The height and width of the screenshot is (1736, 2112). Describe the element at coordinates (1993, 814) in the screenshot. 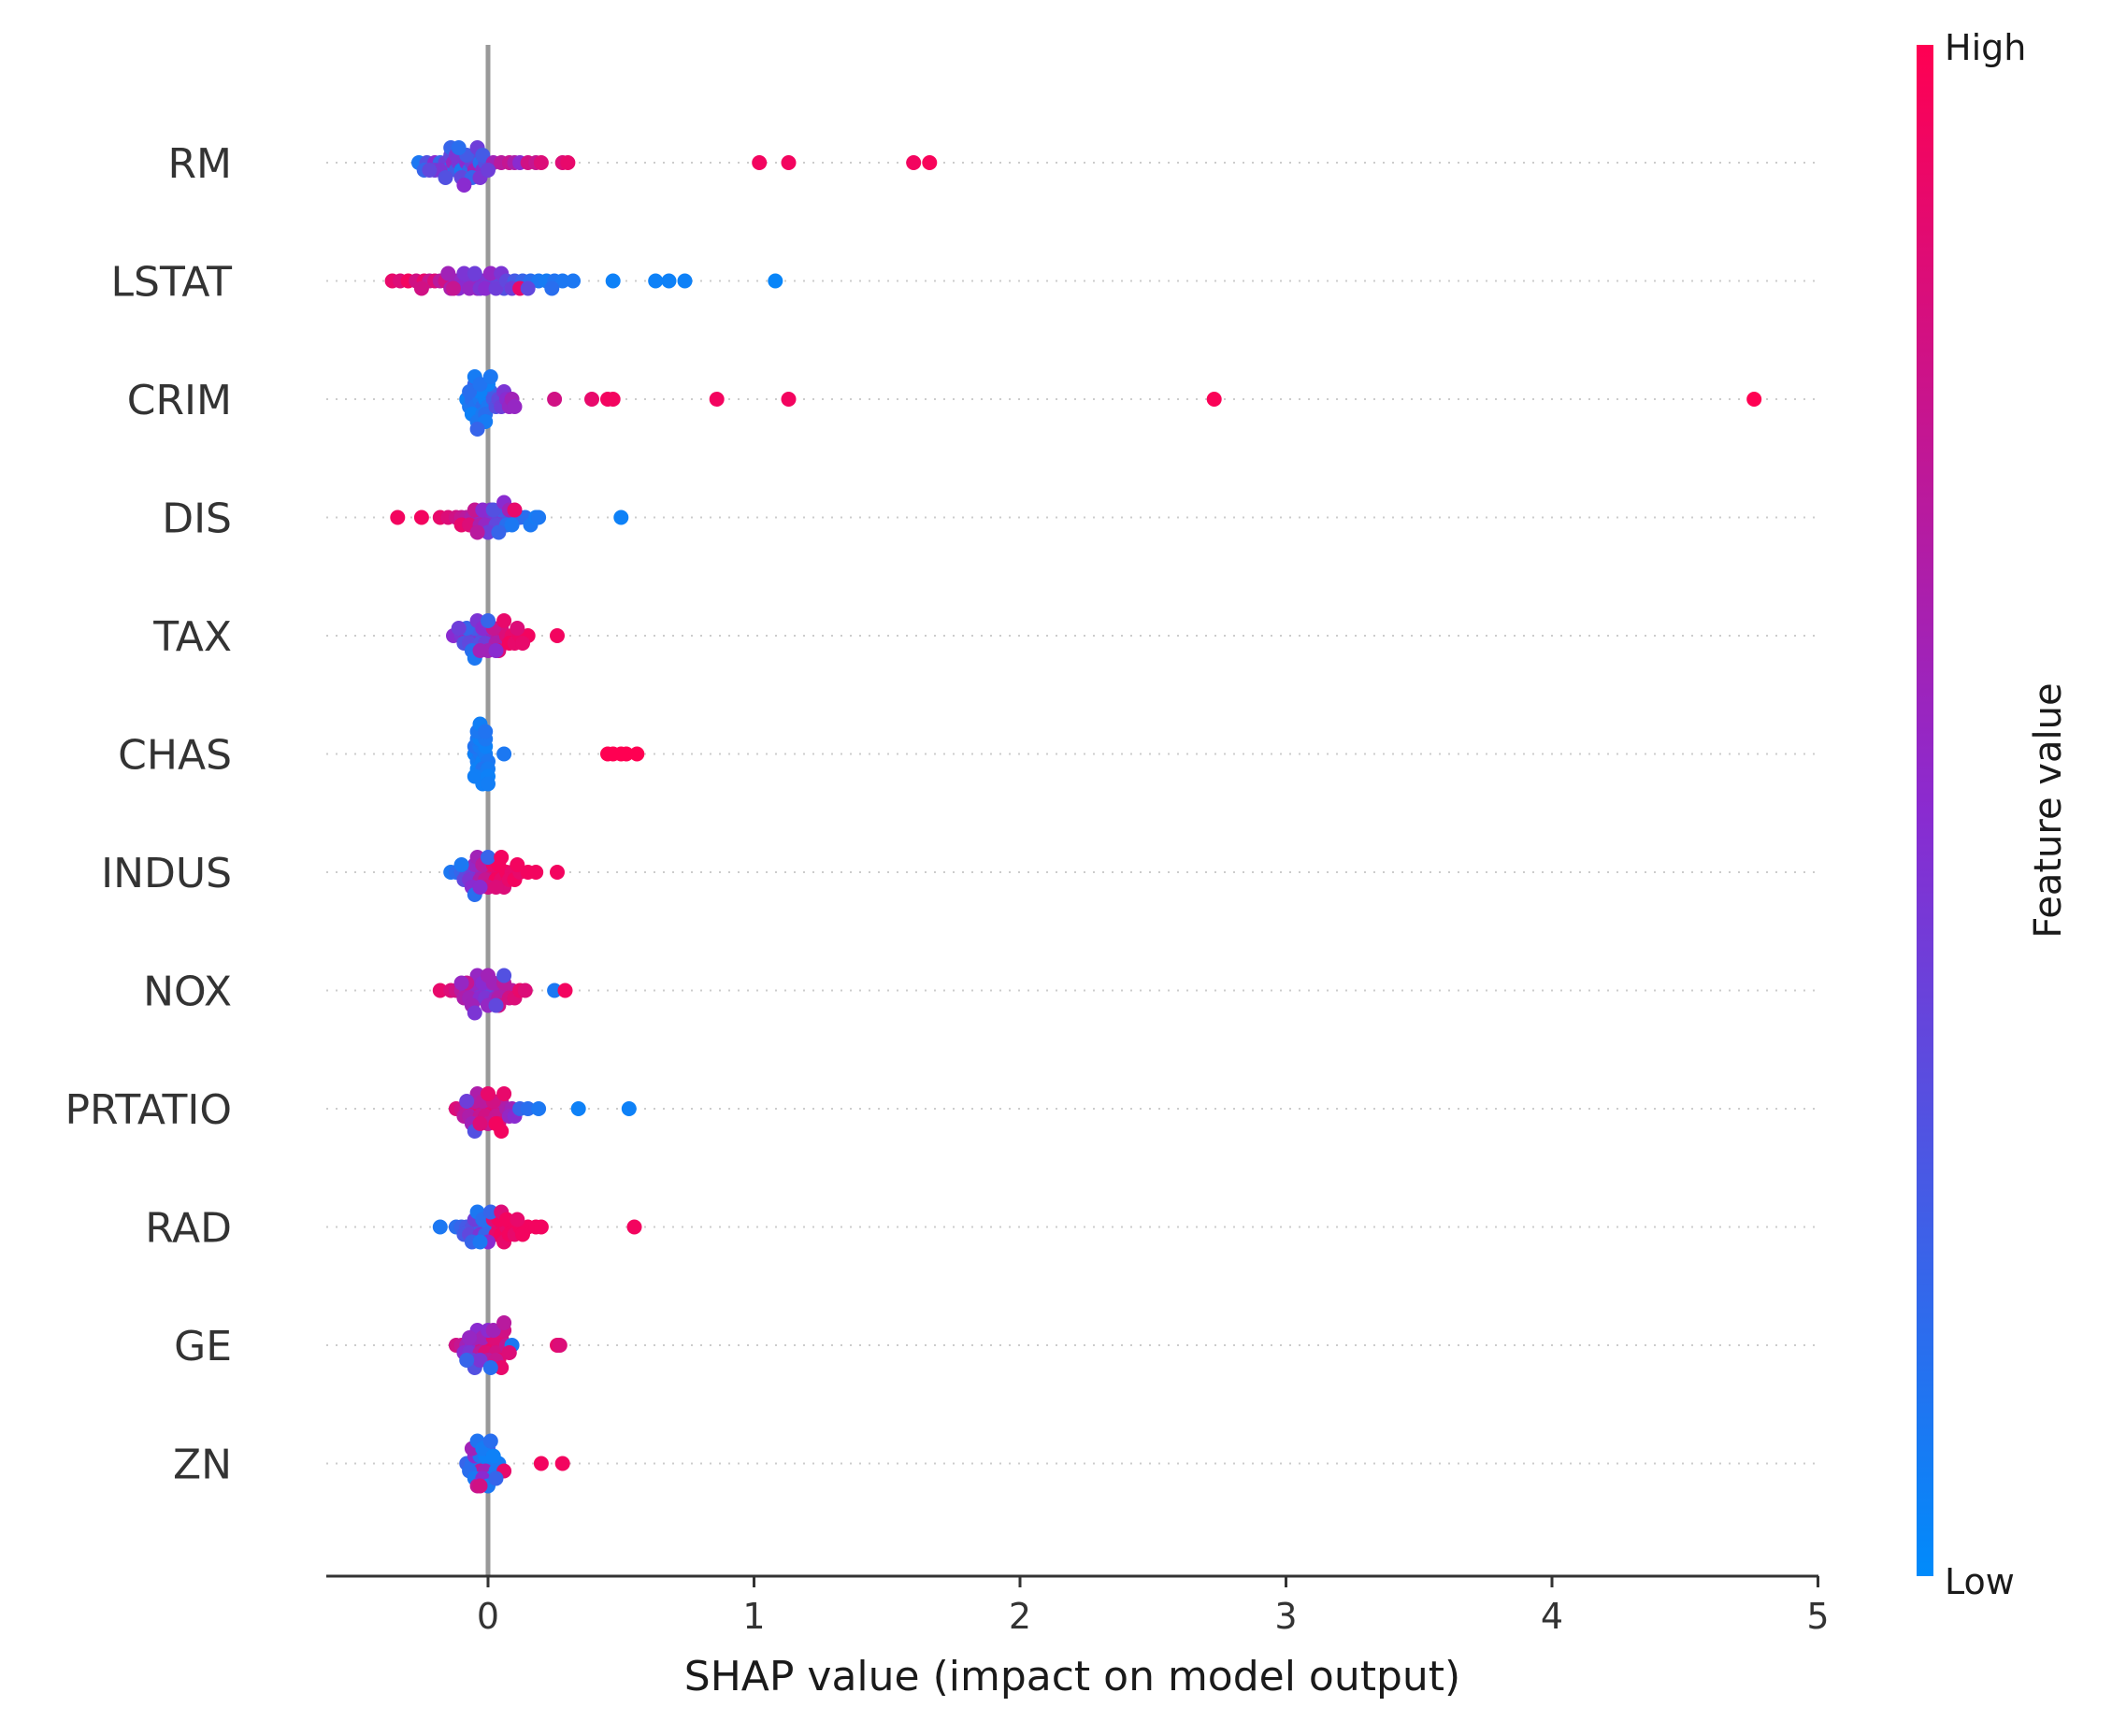

I see `colorbar: High Low Feature value` at that location.